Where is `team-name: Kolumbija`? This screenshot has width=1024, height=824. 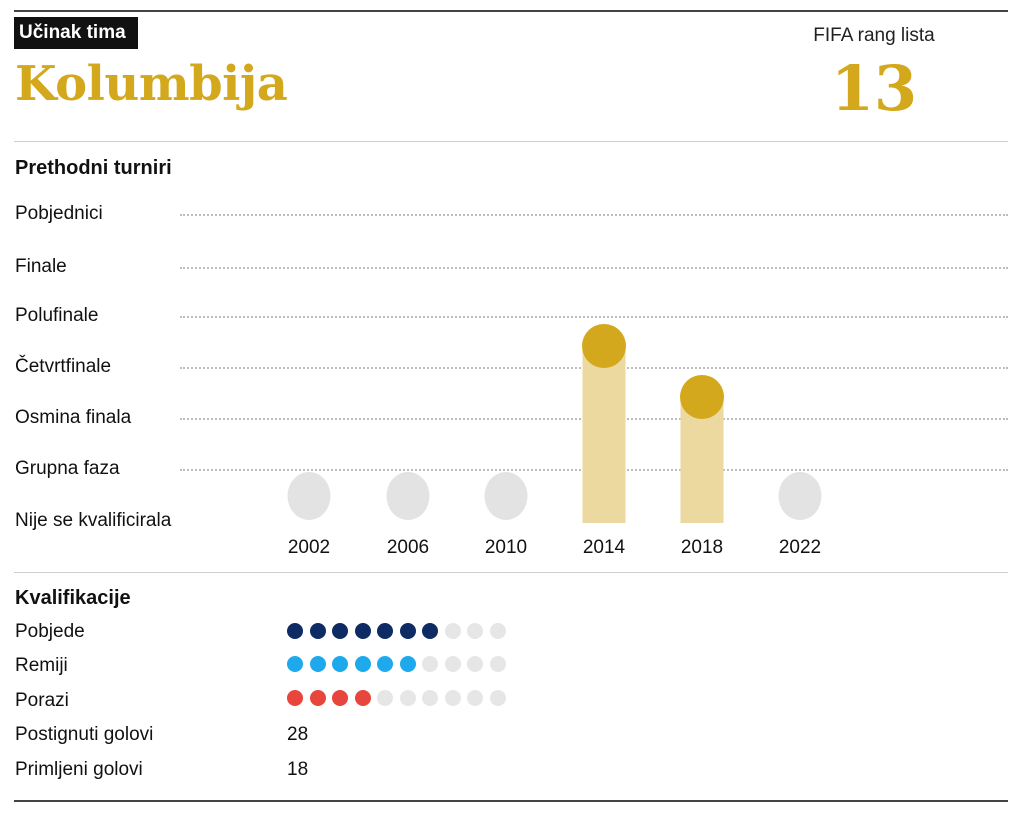
team-name: Kolumbija is located at coordinates (151, 84).